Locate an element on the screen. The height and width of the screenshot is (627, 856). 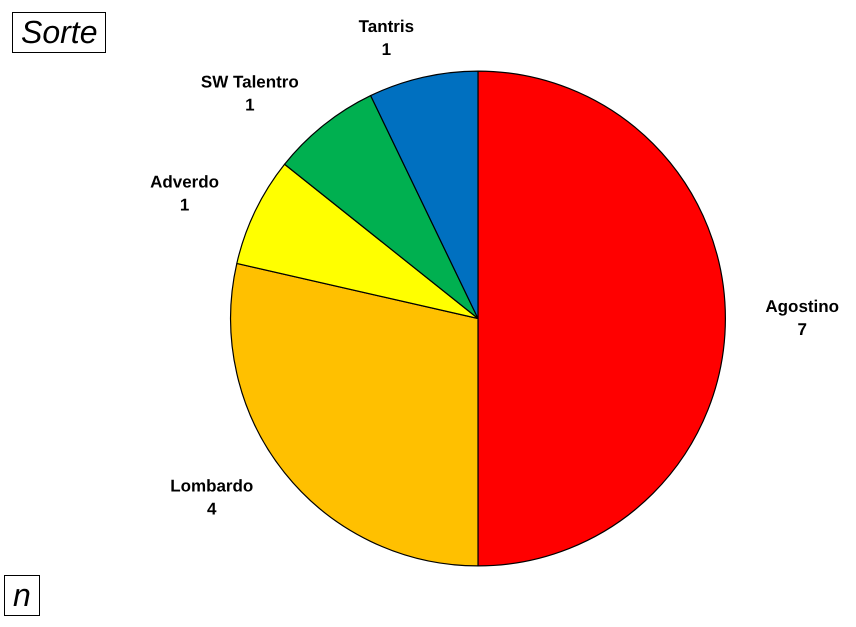
data-label: 7 is located at coordinates (802, 330).